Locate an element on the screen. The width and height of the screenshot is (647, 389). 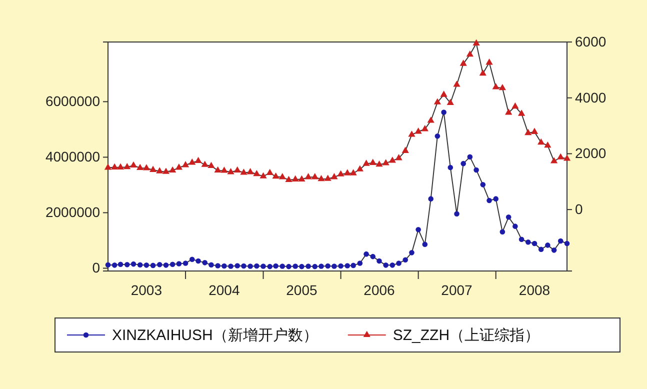
x-tick-label: 2008 is located at coordinates (534, 290).